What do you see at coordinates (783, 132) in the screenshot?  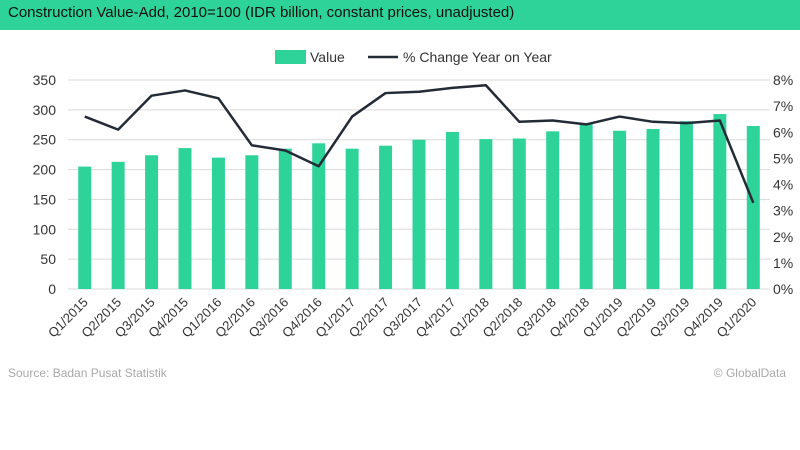 I see `right-tick-label: 6%` at bounding box center [783, 132].